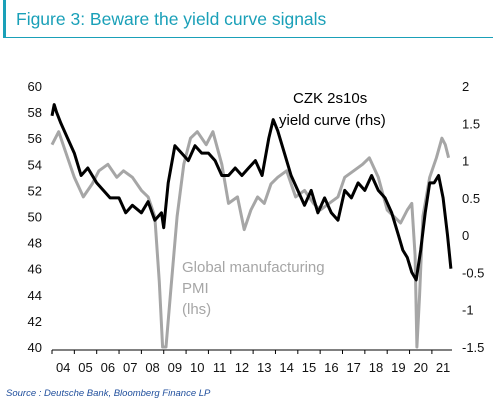  Describe the element at coordinates (309, 367) in the screenshot. I see `x-tick-label: 15` at that location.